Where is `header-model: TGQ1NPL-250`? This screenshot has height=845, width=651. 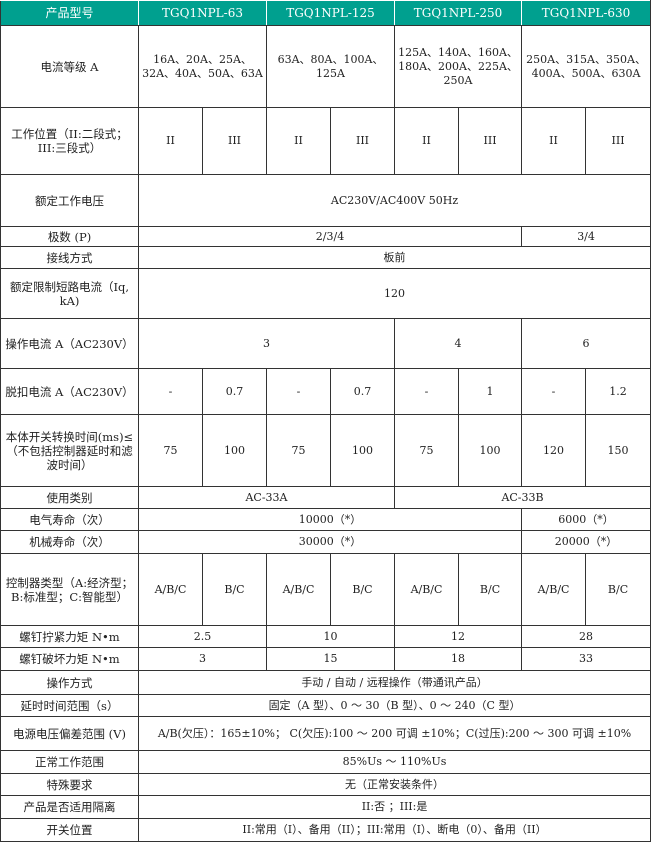
header-model: TGQ1NPL-250 is located at coordinates (458, 13).